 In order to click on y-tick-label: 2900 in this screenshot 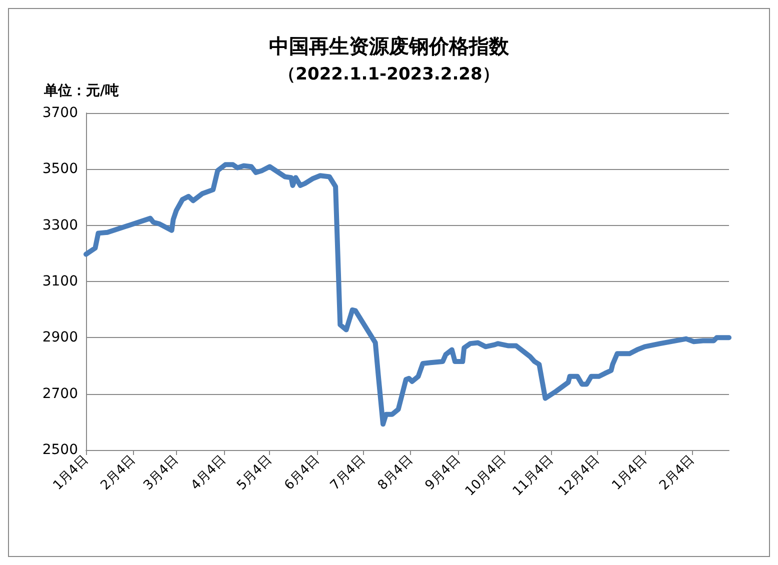, I will do `click(60, 338)`.